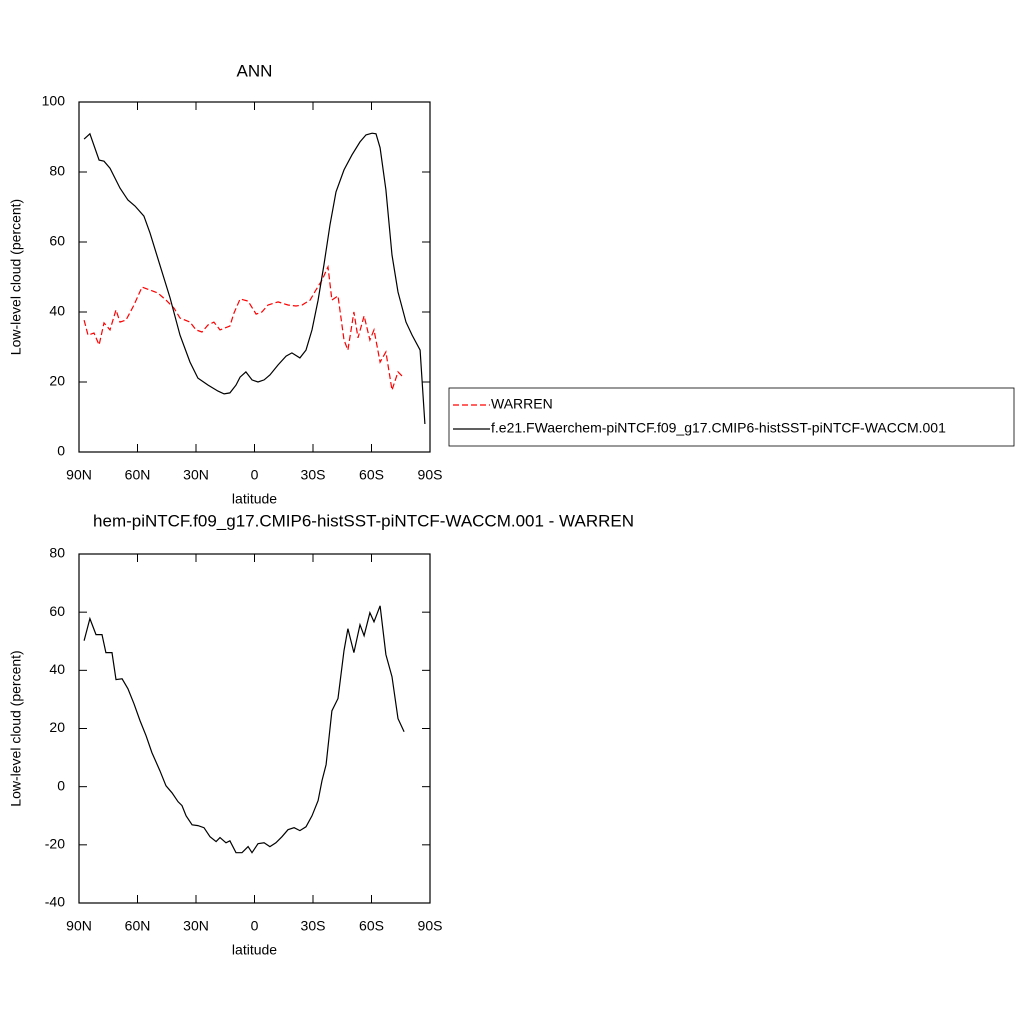 The width and height of the screenshot is (1024, 1024). What do you see at coordinates (55, 844) in the screenshot?
I see `y-tick-label: -20` at bounding box center [55, 844].